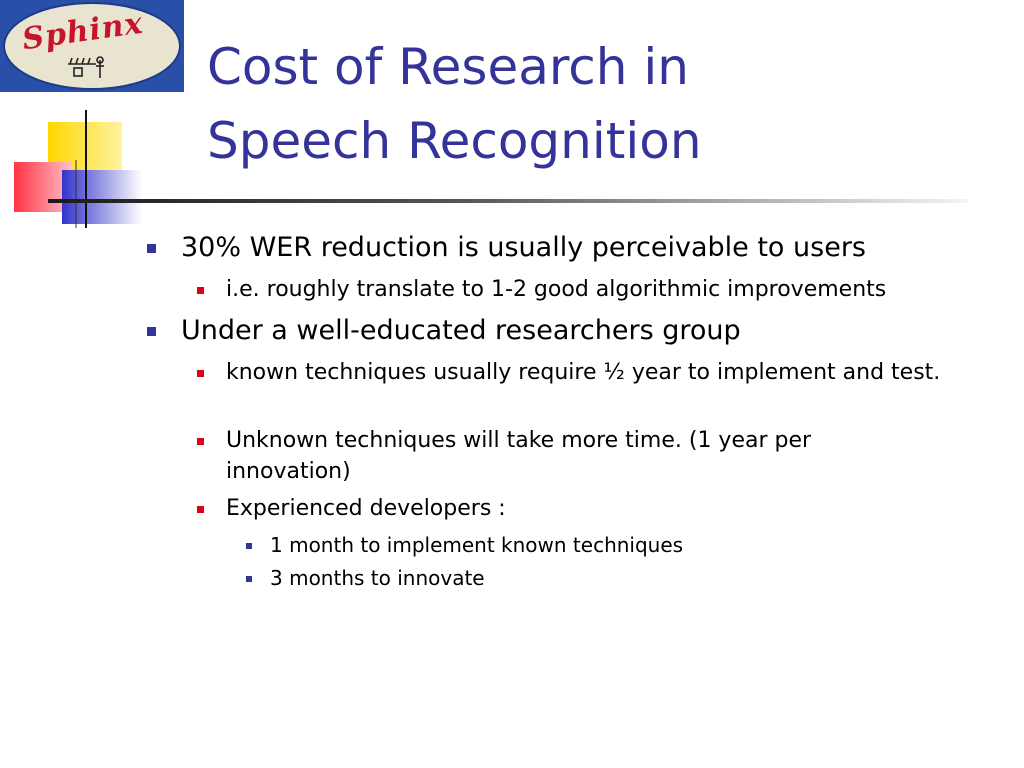 The height and width of the screenshot is (768, 1024). Describe the element at coordinates (78, 169) in the screenshot. I see `decorative-blocks` at that location.